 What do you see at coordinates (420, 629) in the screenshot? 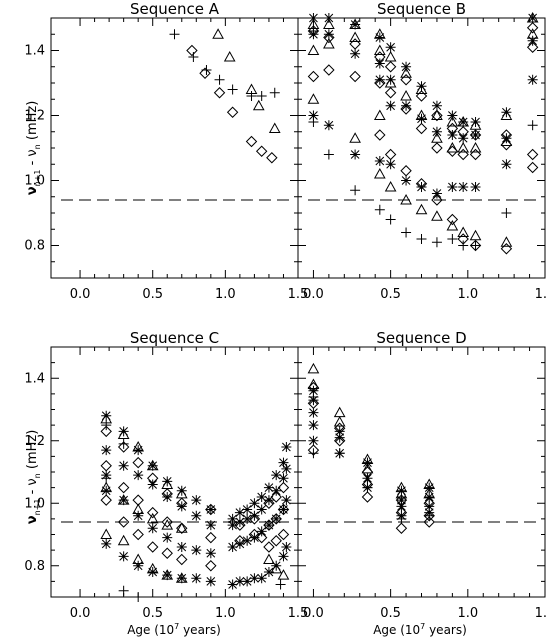
I see `x-axis-label-right: Age (107 years)` at bounding box center [420, 629].